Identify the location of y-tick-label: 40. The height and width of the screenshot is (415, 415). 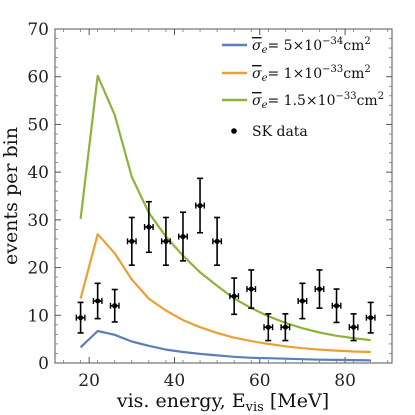
(38, 173).